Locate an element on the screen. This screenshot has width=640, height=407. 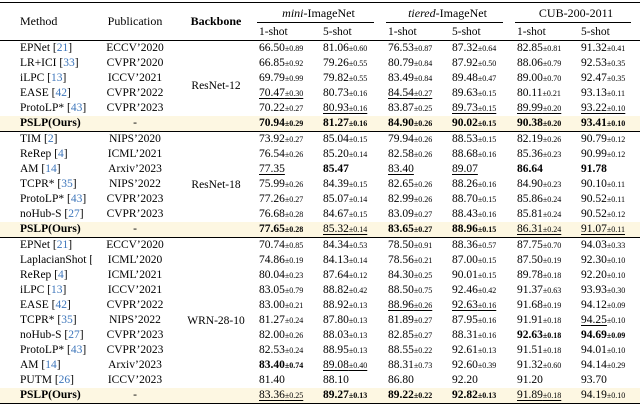
cell-score: 92.46±0.42 is located at coordinates (479, 290).